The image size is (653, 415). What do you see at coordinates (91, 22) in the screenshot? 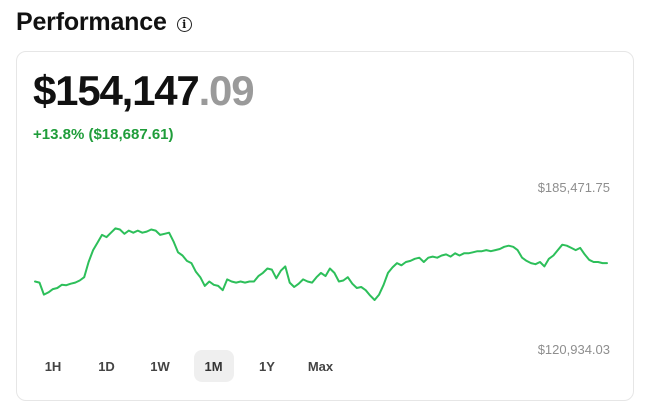
I see `page-title: Performance` at bounding box center [91, 22].